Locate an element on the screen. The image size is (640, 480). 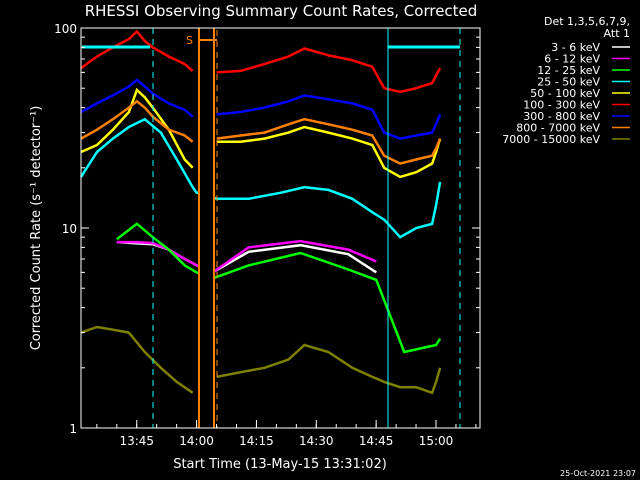
legend-label: 6 - 12 keV is located at coordinates (572, 59).